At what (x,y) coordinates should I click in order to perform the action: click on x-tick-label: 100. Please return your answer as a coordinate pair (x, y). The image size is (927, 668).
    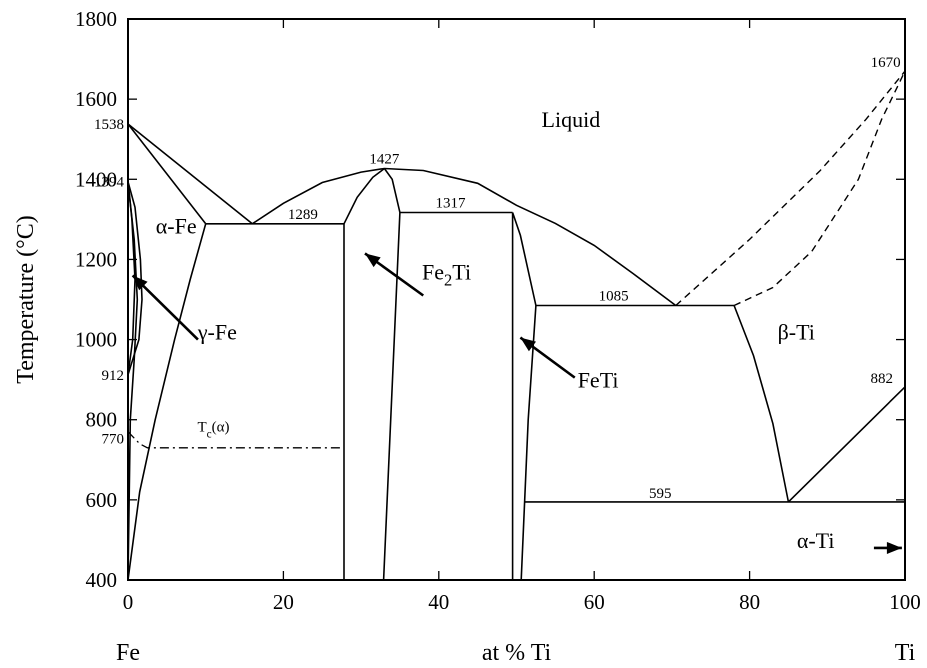
    Looking at the image, I should click on (905, 602).